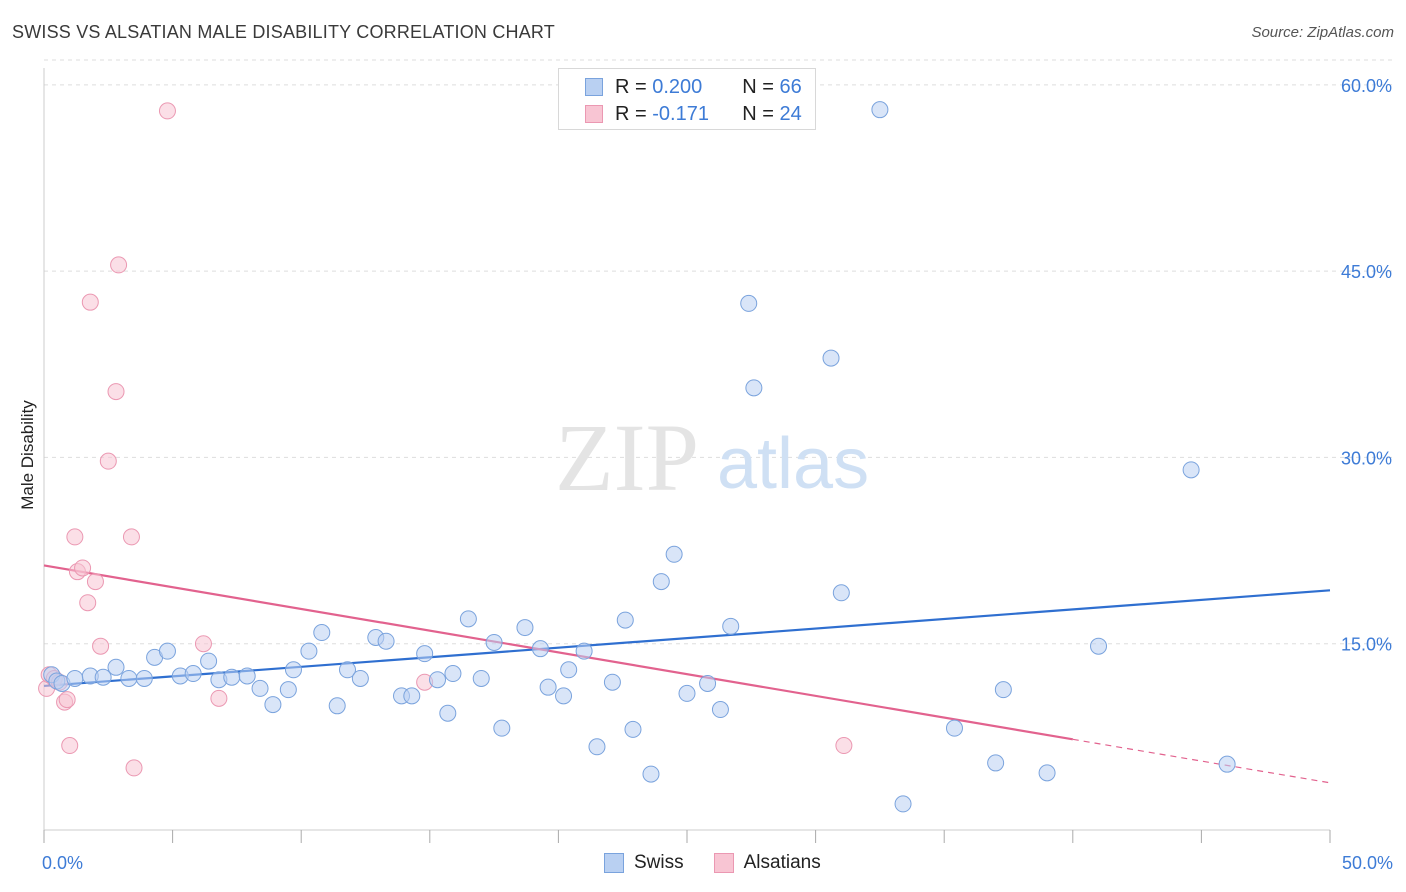  I want to click on y-tick-label: 30.0%, so click(1366, 458).